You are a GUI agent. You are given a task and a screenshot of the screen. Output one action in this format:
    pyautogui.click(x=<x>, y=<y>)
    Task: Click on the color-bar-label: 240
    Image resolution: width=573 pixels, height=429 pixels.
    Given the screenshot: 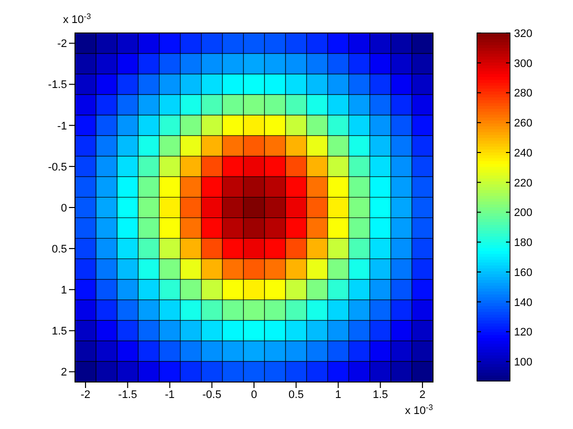 What is the action you would take?
    pyautogui.click(x=523, y=153)
    